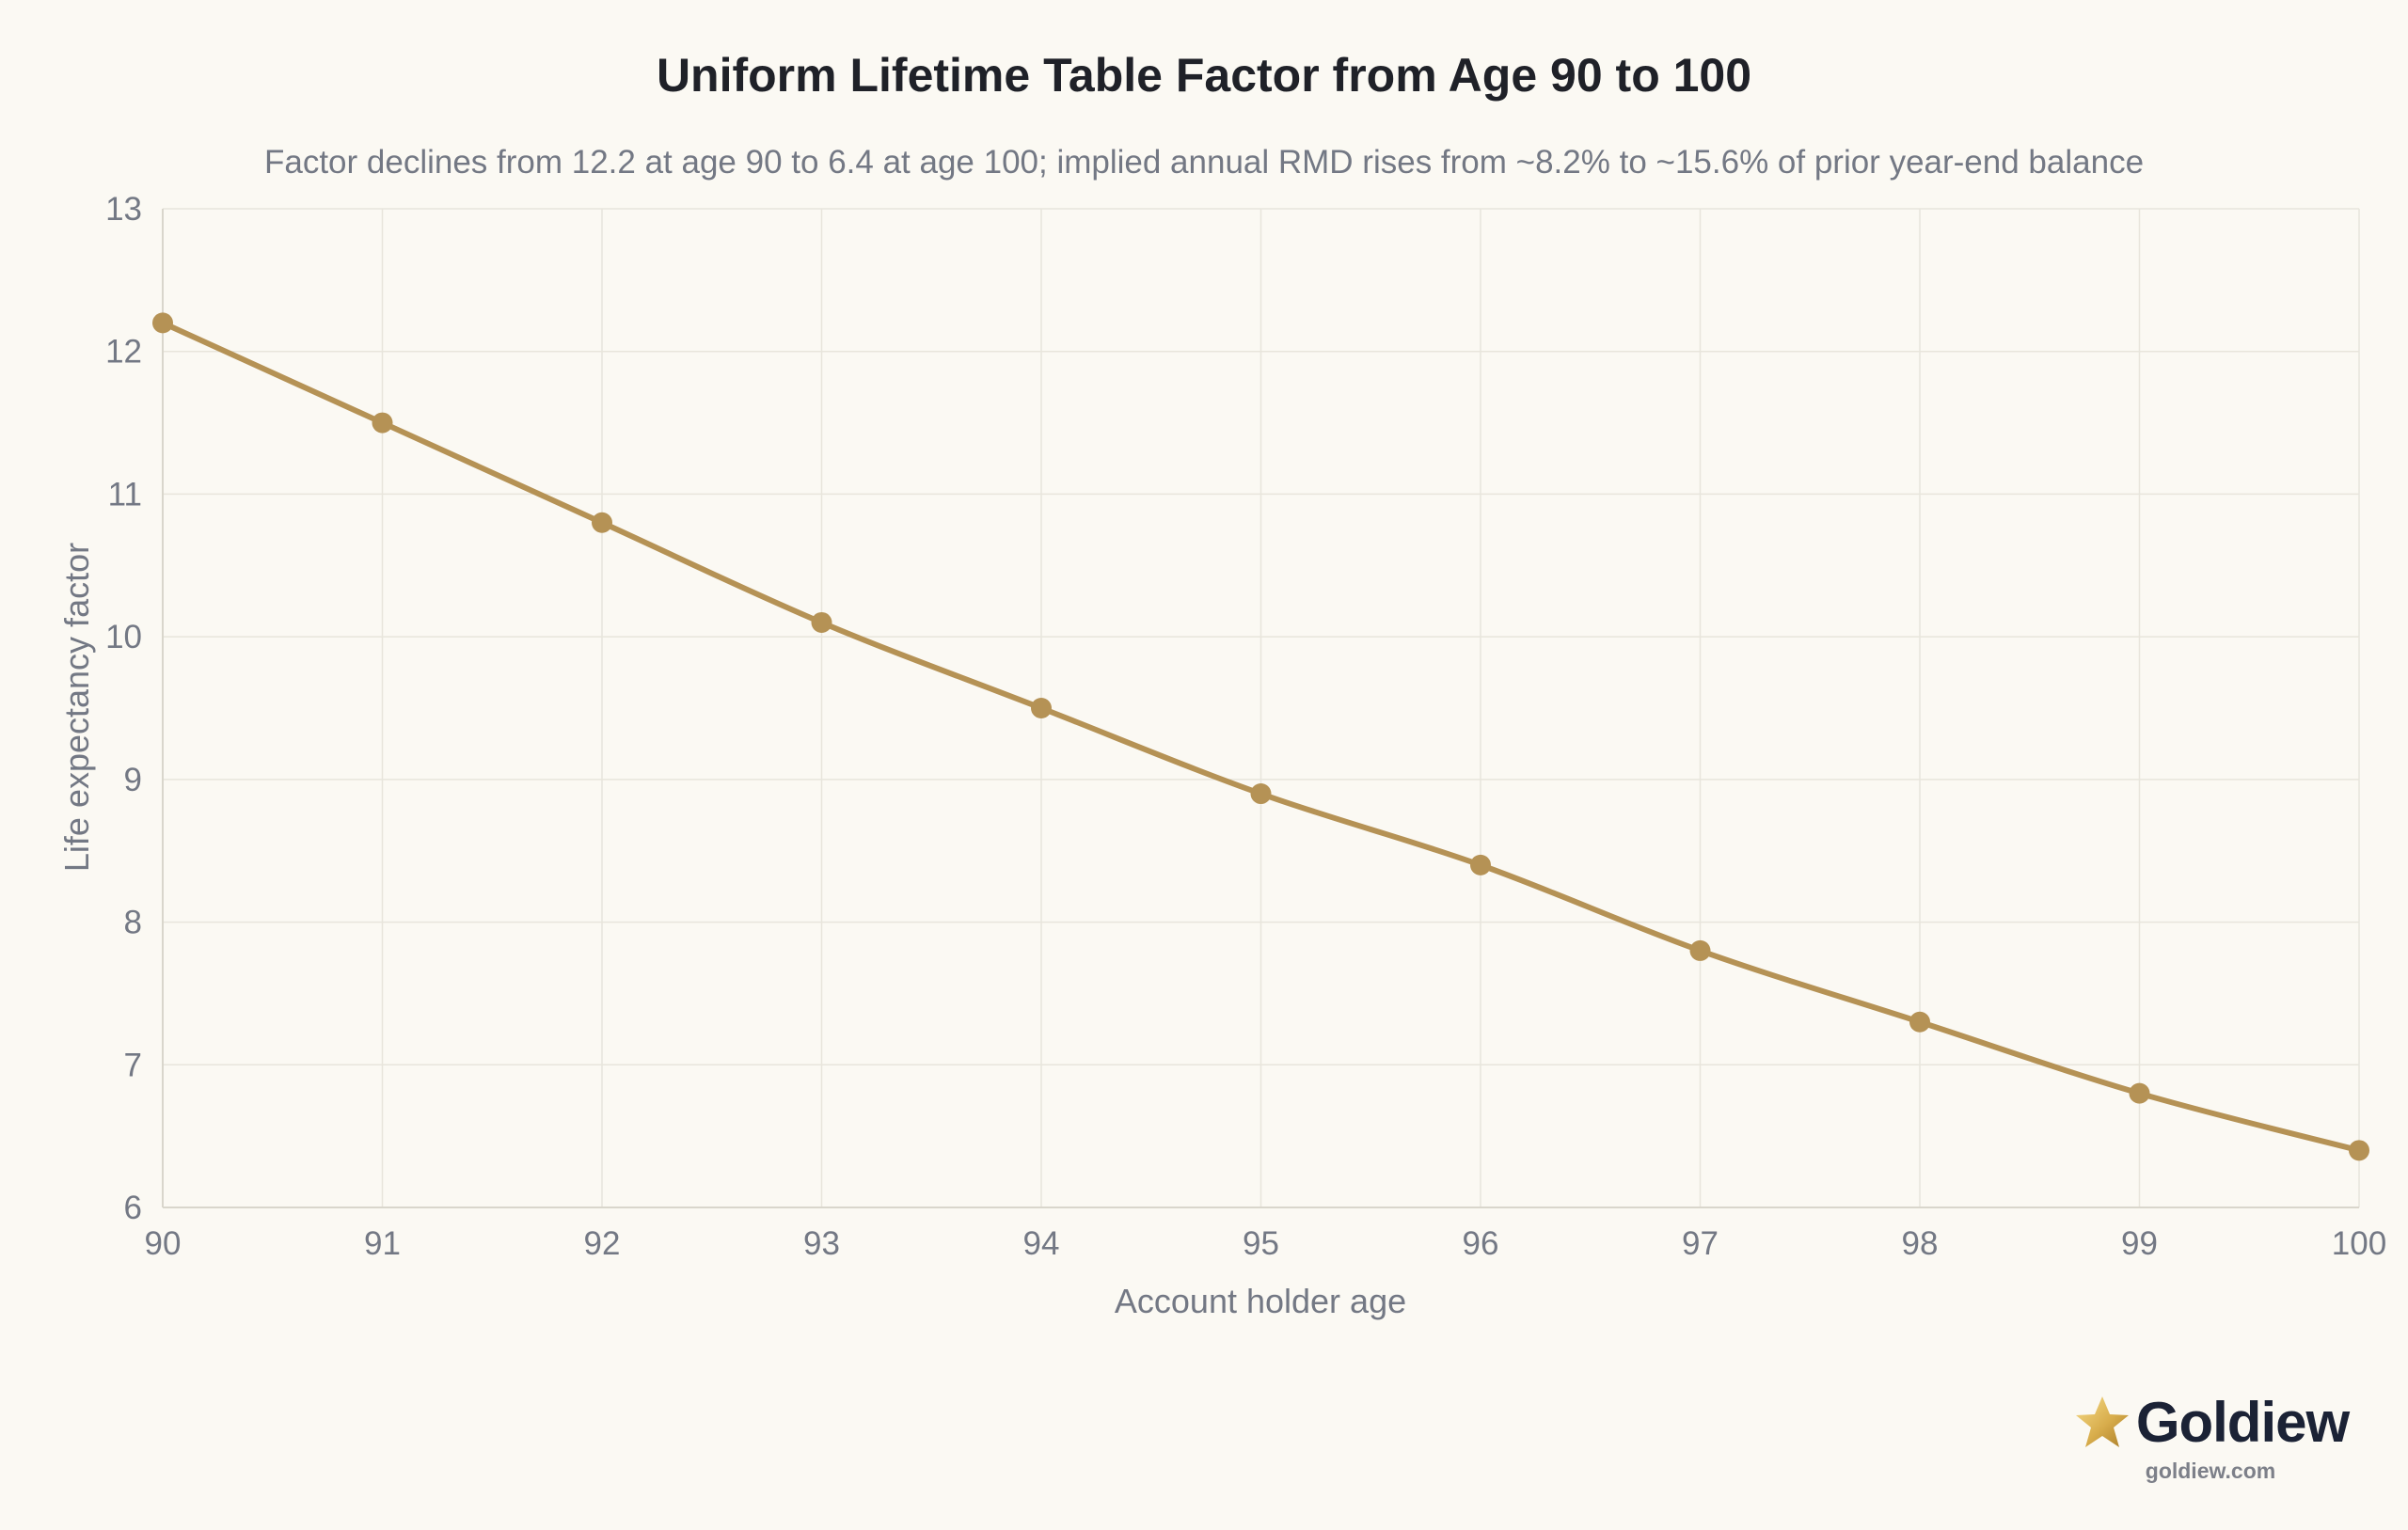 Image resolution: width=2408 pixels, height=1530 pixels. Describe the element at coordinates (133, 780) in the screenshot. I see `y-tick-label: 9` at that location.